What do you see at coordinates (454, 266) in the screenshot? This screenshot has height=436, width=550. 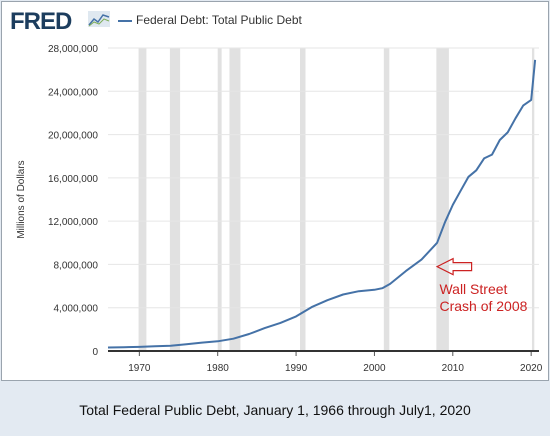 I see `annotation-arrow` at bounding box center [454, 266].